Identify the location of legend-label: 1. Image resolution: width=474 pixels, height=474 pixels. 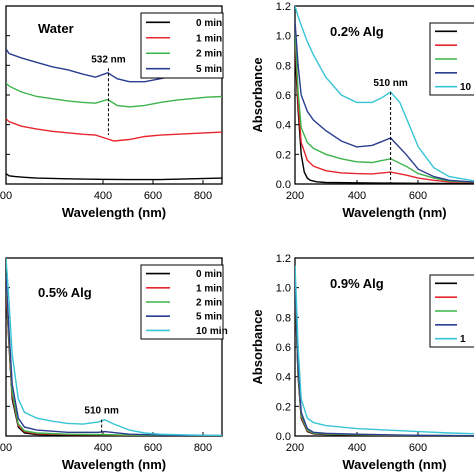
(463, 339).